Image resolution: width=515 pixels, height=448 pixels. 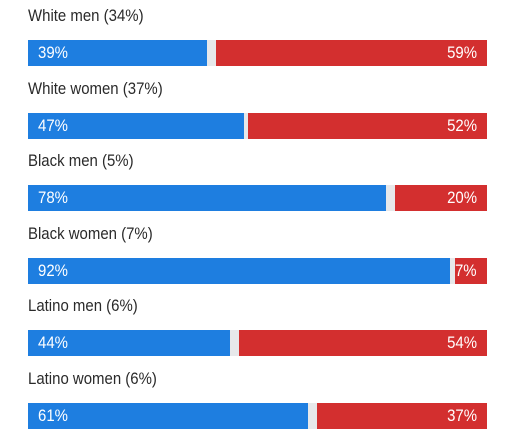 What do you see at coordinates (83, 305) in the screenshot?
I see `group-label: Latino men (6%)` at bounding box center [83, 305].